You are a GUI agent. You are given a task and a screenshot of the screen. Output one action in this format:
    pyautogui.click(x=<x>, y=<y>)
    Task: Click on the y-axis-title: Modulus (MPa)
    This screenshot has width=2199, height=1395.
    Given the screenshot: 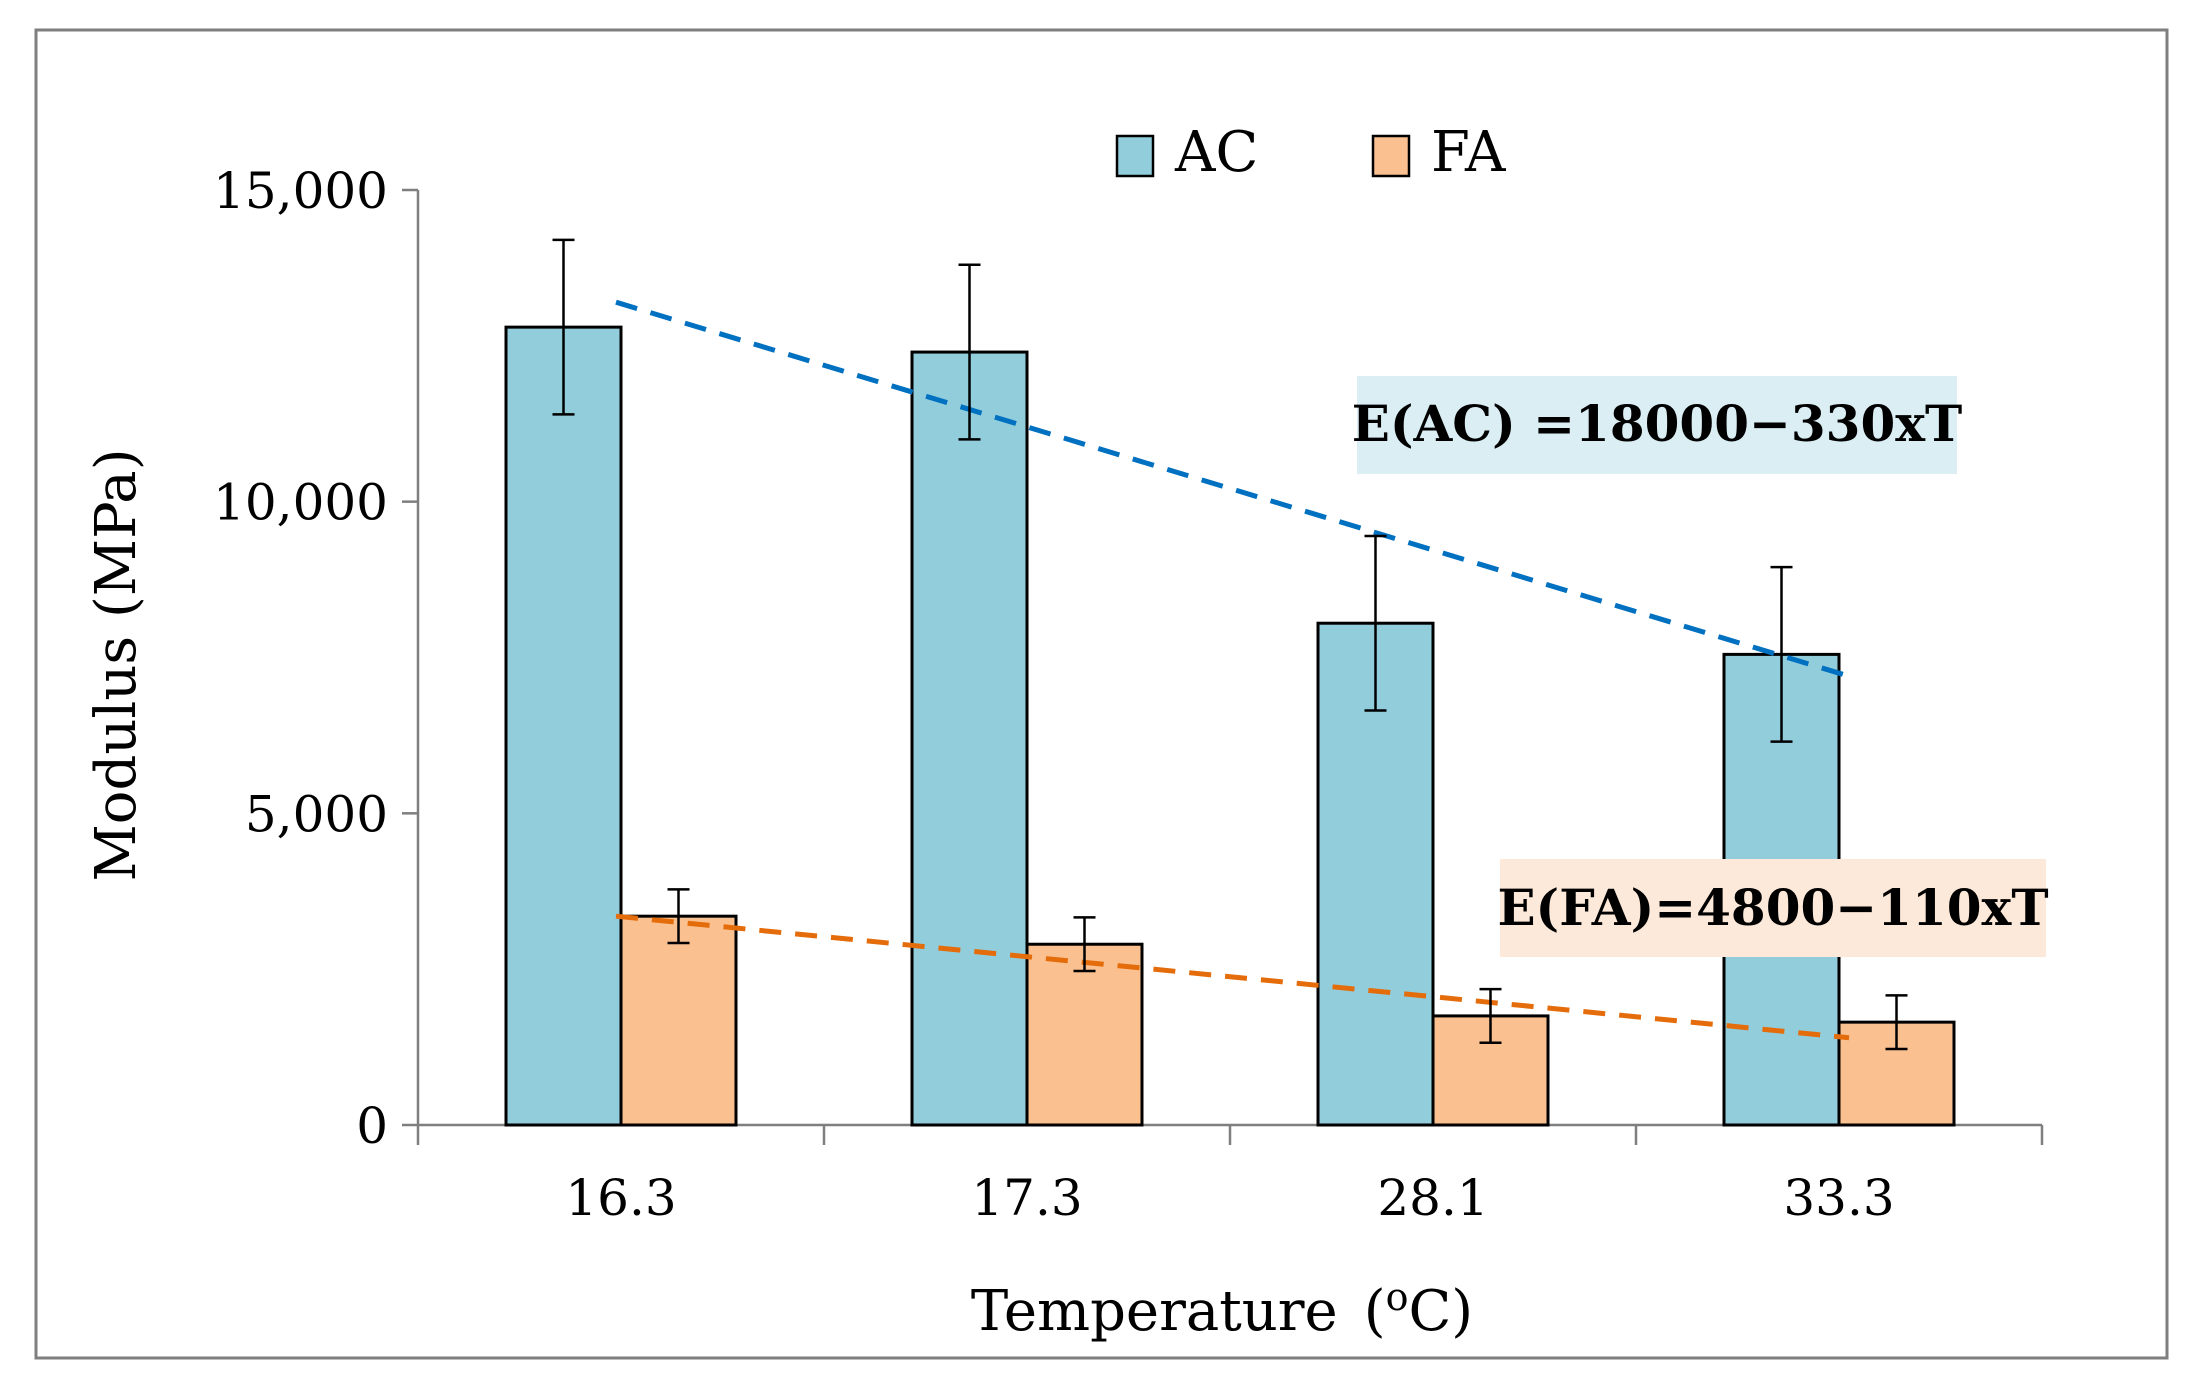 What is the action you would take?
    pyautogui.click(x=116, y=664)
    